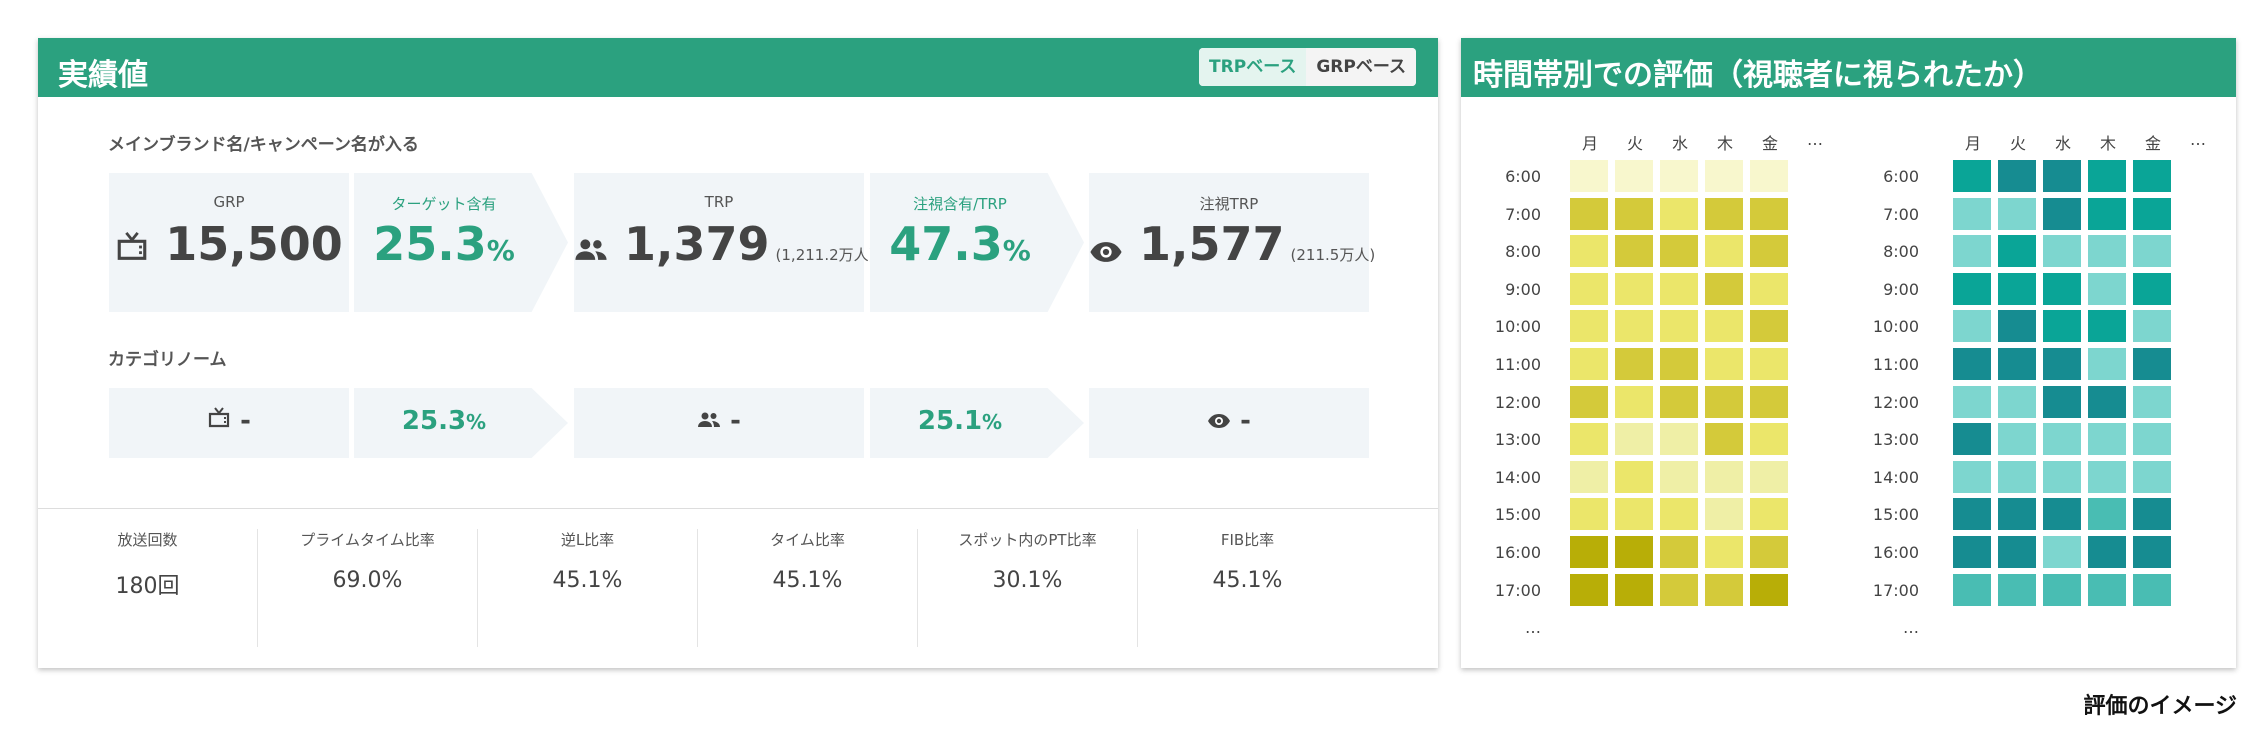 The image size is (2265, 740). Describe the element at coordinates (368, 588) in the screenshot. I see `stat-prime-time-ratio: プライムタイム比率 69.0%` at that location.